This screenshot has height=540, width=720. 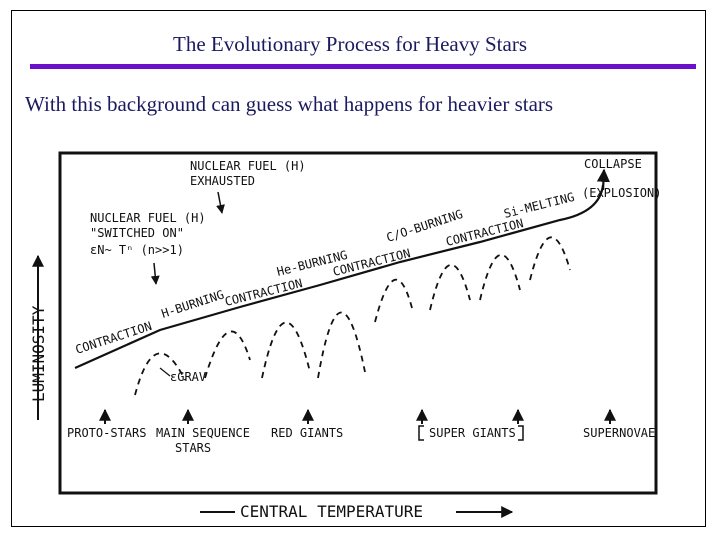 I want to click on fuel-exhausted-arrow, so click(x=220, y=202).